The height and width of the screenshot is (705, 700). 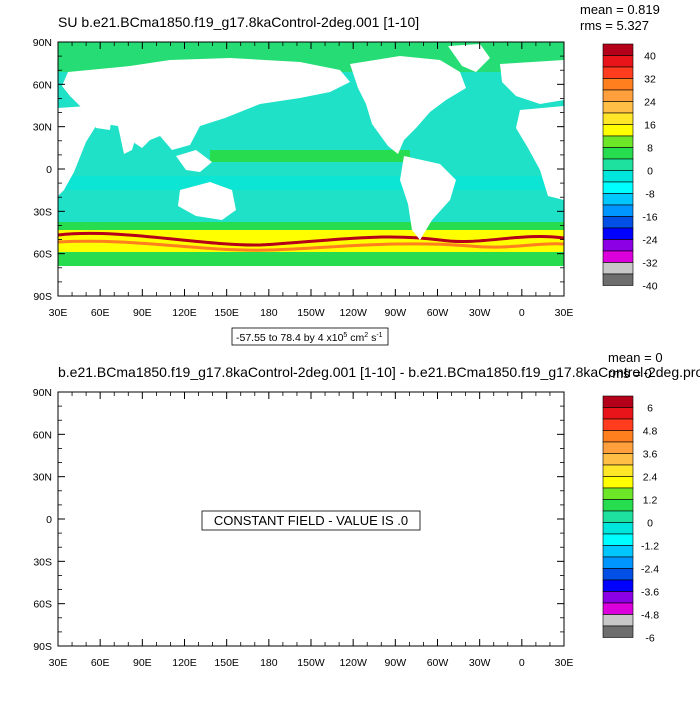 What do you see at coordinates (614, 25) in the screenshot?
I see `panel-top-rms: rms = 5.327` at bounding box center [614, 25].